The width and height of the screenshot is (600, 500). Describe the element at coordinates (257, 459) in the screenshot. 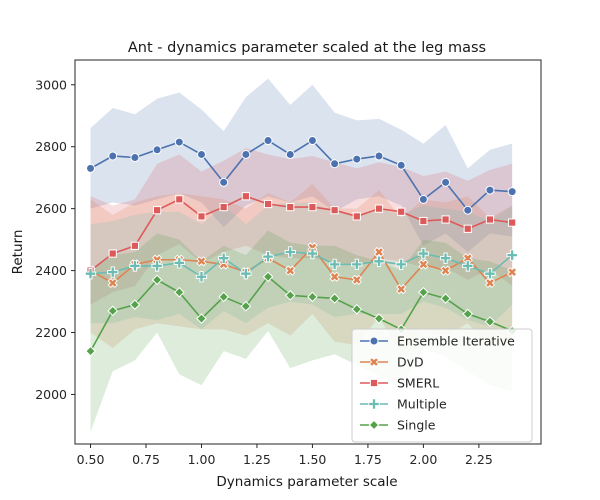

I see `x-tick-label: 1.25` at that location.